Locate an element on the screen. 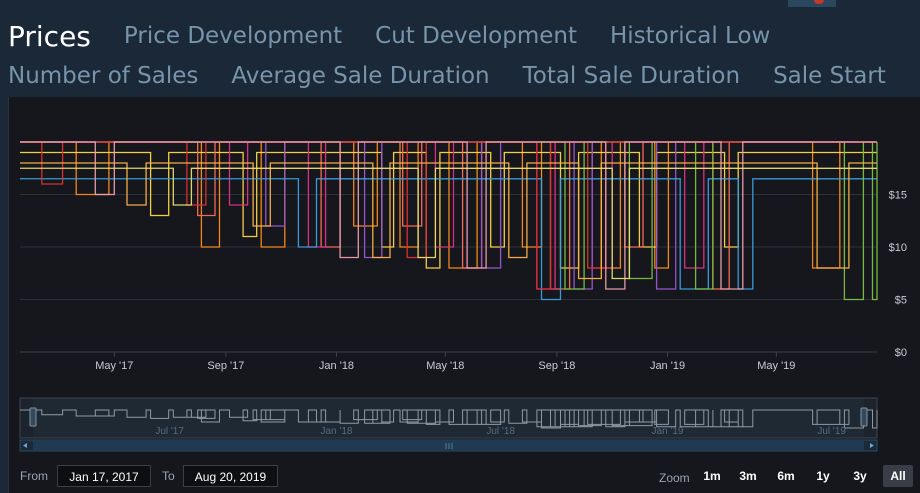 The width and height of the screenshot is (920, 493). y-axis: $0 $5 $10 $15 is located at coordinates (898, 275).